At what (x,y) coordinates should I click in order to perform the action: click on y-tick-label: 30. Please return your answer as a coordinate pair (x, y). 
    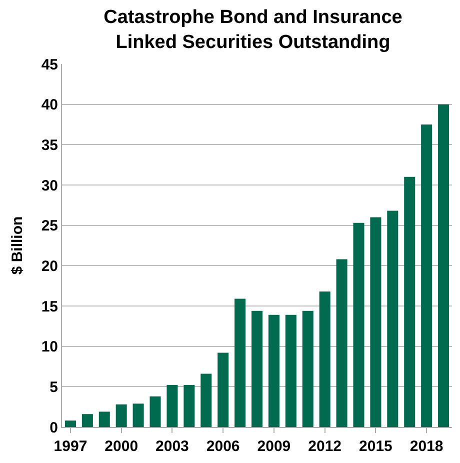
    Looking at the image, I should click on (49, 185).